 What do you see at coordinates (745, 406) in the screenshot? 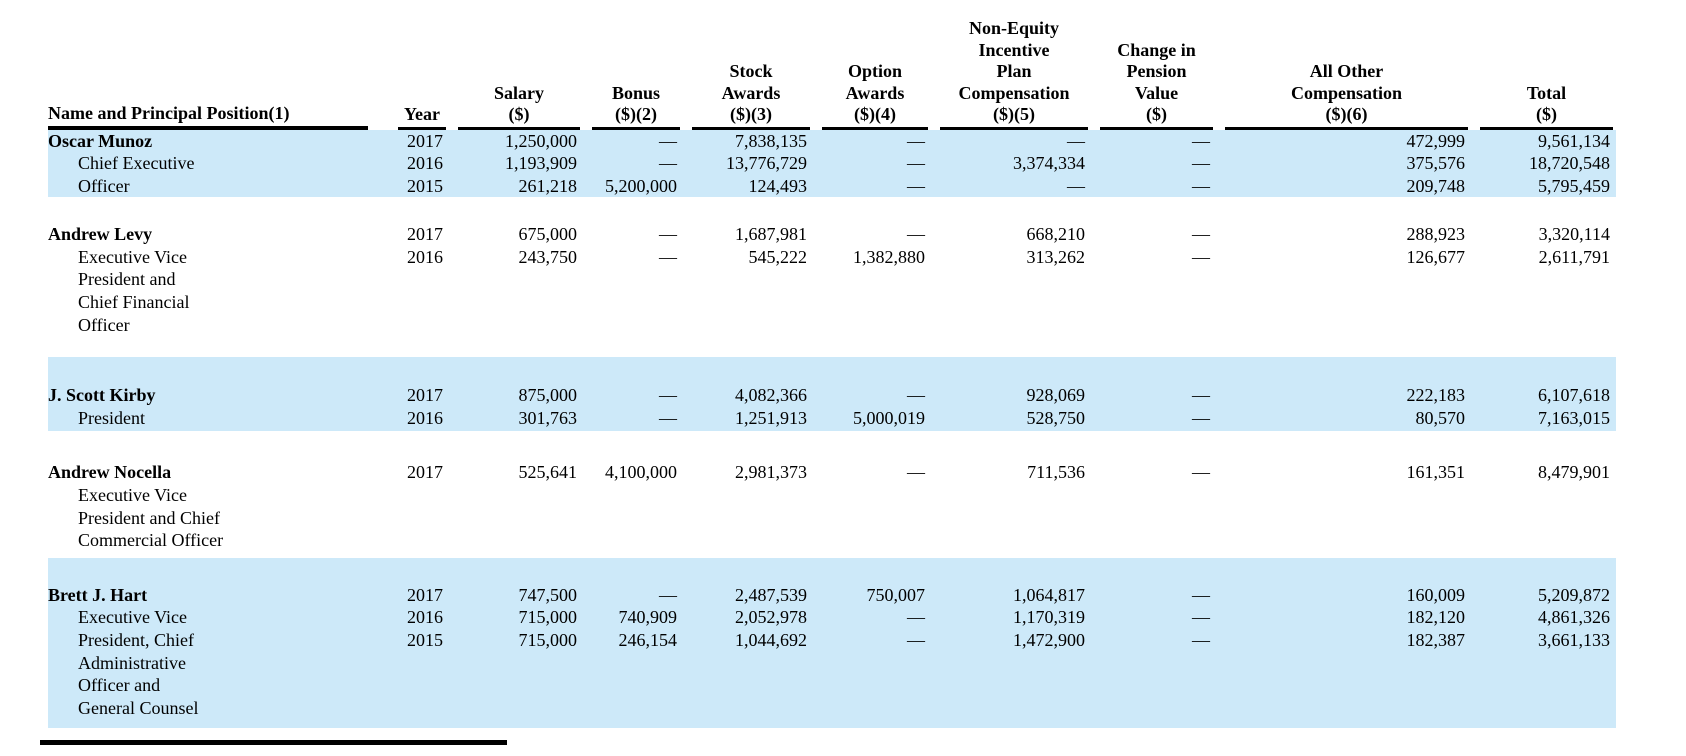
I see `cell-stock: 4,082,366 1,251,913` at bounding box center [745, 406].